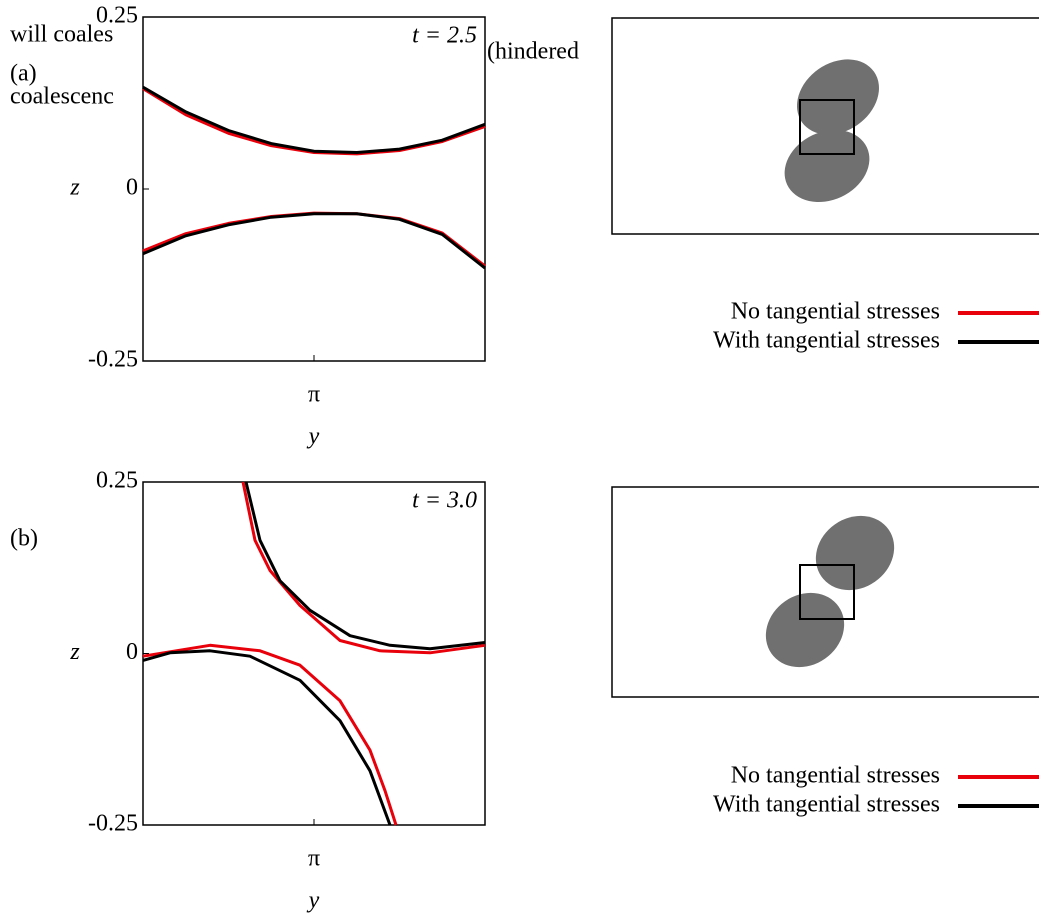 This screenshot has width=1039, height=922. I want to click on note: will coales, so click(61, 35).